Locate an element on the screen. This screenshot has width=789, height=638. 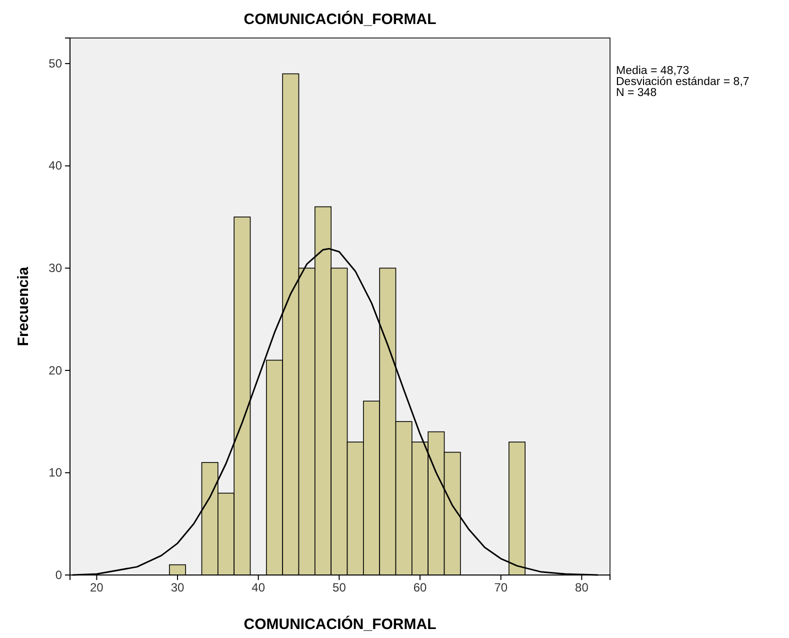
y-tick-label: 0 is located at coordinates (58, 575).